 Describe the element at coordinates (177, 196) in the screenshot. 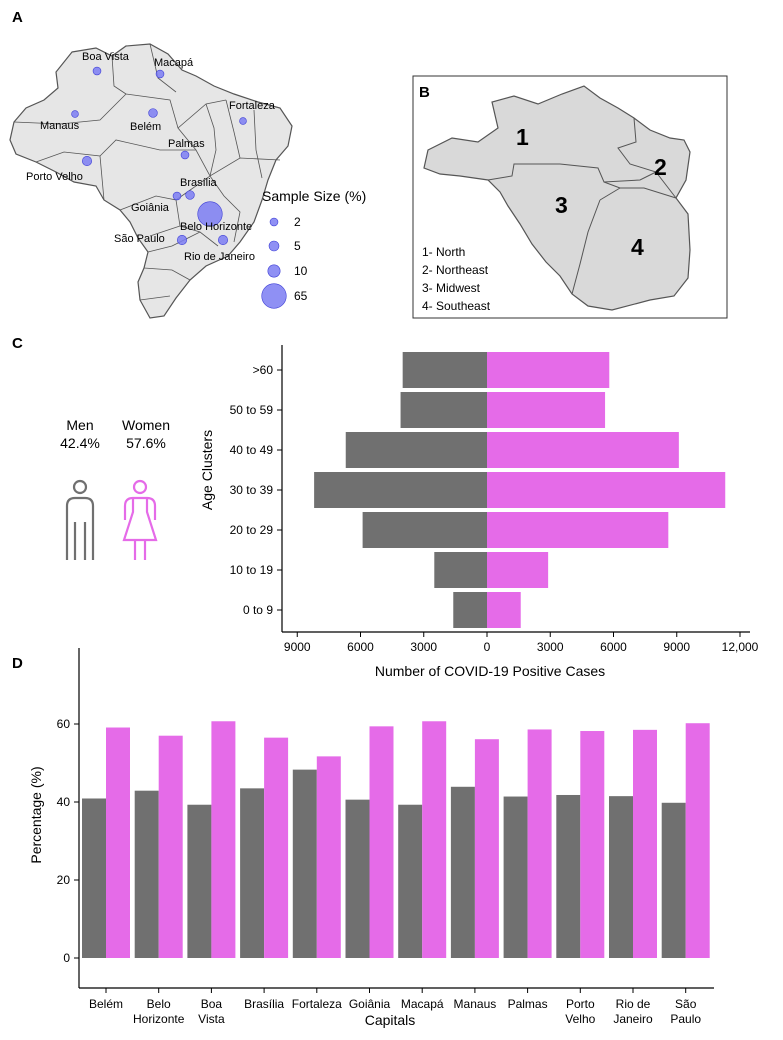

I see `city-dot-goiania` at that location.